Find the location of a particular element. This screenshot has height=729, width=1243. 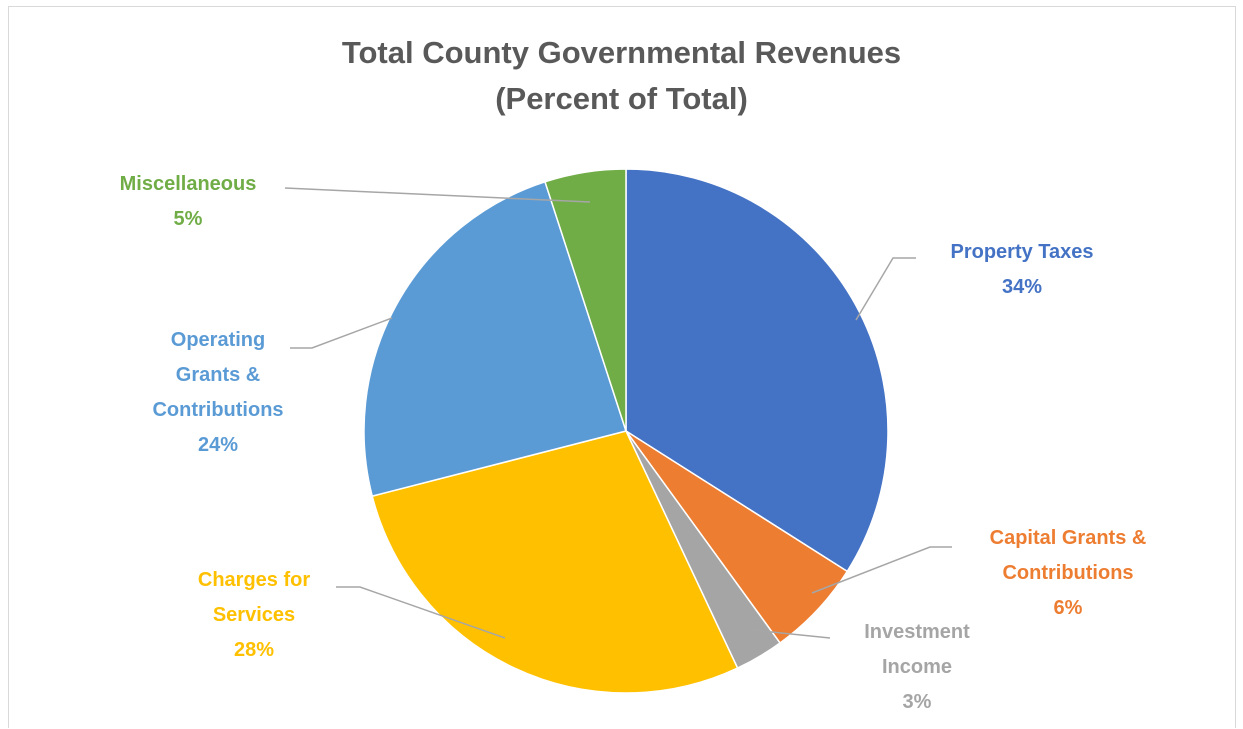

leader-line-miscellaneous is located at coordinates (437, 195).